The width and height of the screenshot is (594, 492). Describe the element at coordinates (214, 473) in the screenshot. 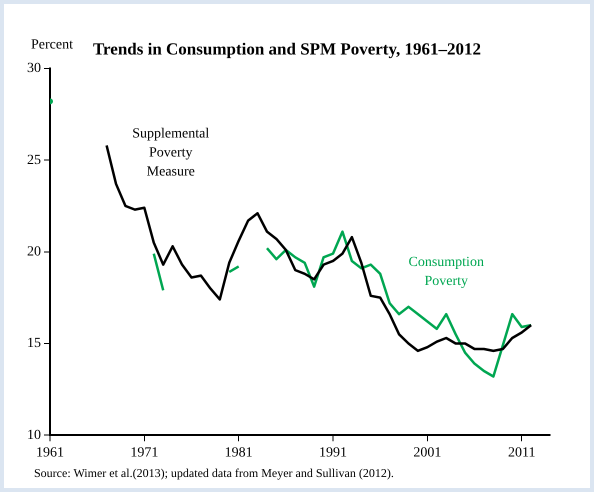

I see `source-note: Source: Wimer et al.(2013); updated data from Meyer and Sullivan (2012).` at that location.